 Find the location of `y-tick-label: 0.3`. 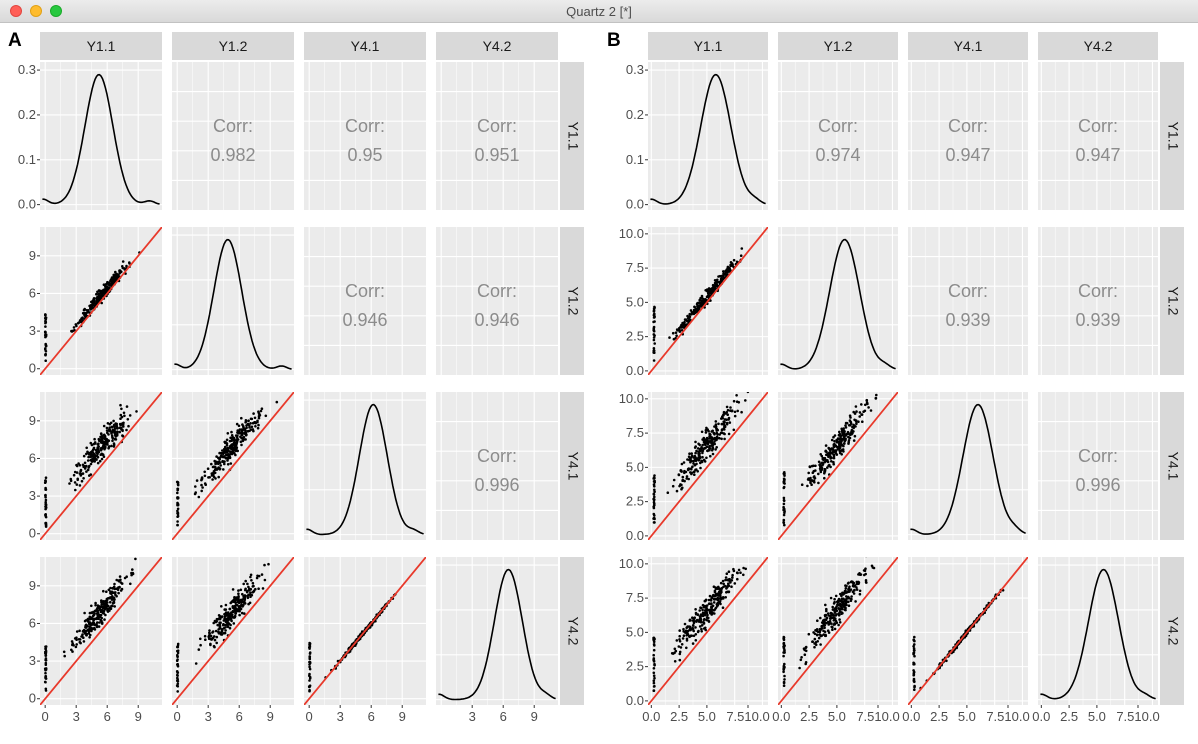

y-tick-label: 0.3 is located at coordinates (27, 69).